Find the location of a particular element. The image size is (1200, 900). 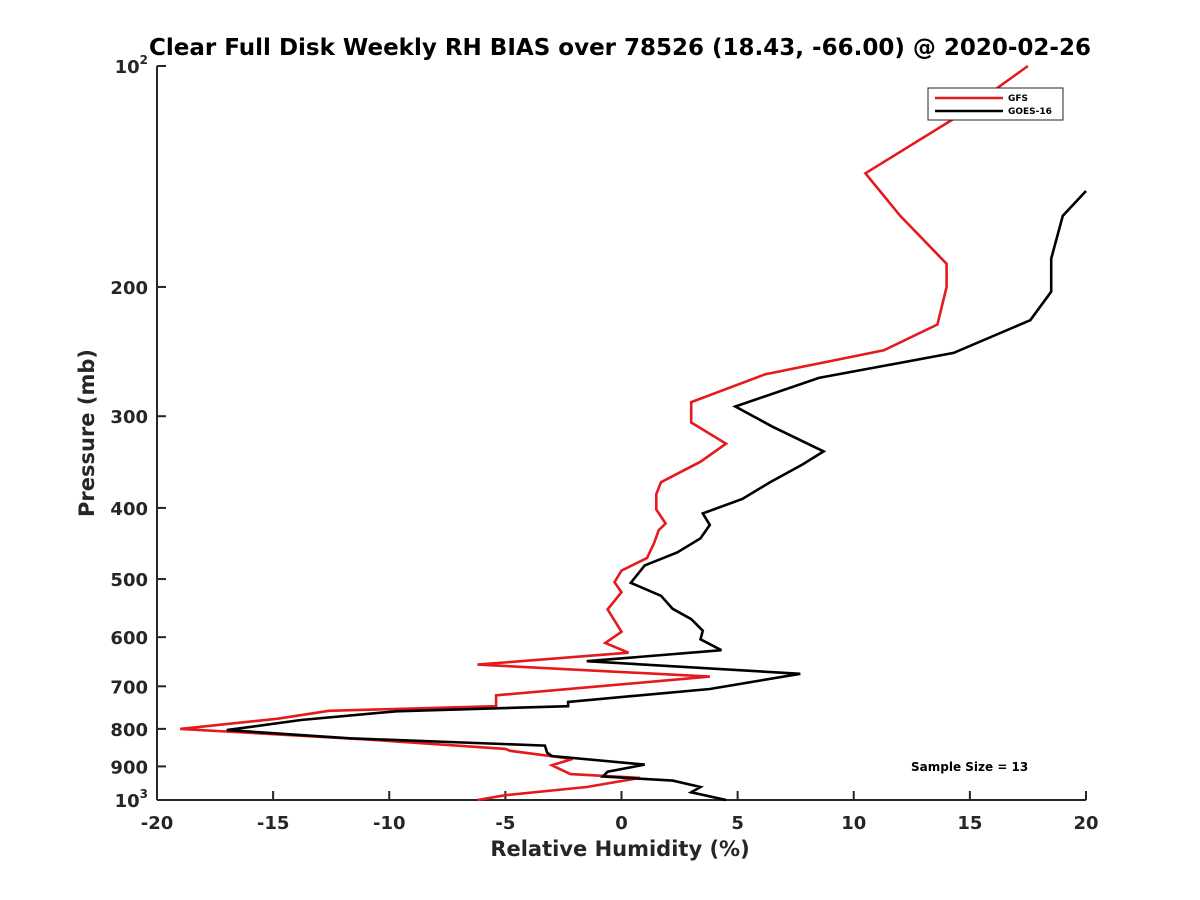

x-ticks: -20 -15 -10 -5 0 5 10 15 20 is located at coordinates (620, 812).